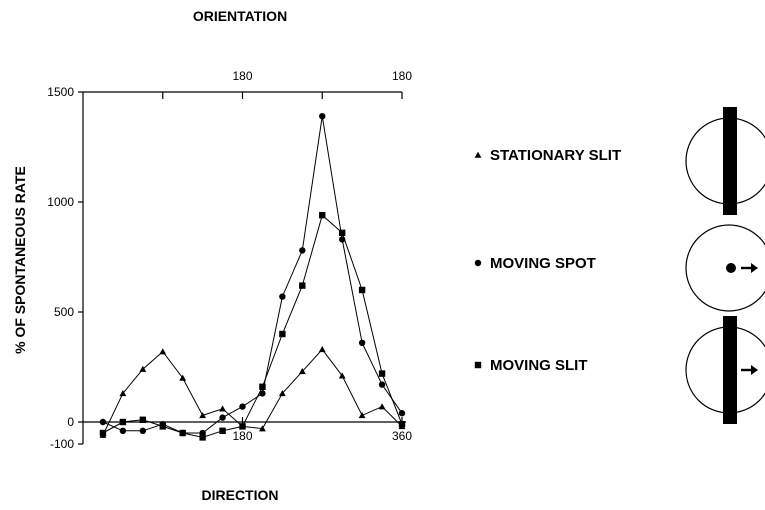  I want to click on legend-label-moving-slit: MOVING SLIT, so click(539, 365).